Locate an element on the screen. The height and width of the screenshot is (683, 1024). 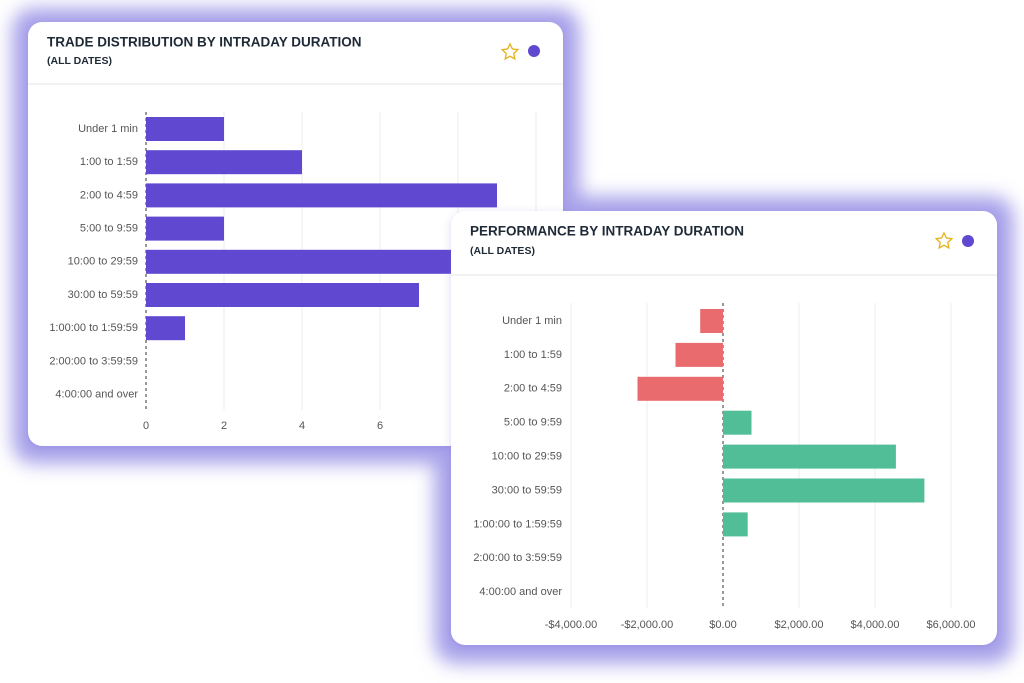
x-tick-label: $0.00 is located at coordinates (723, 625).